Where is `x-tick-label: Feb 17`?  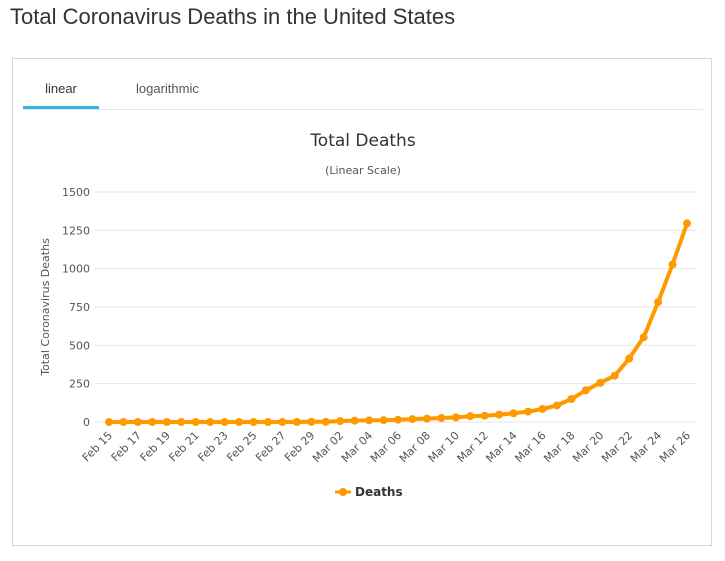
x-tick-label: Feb 17 is located at coordinates (126, 446).